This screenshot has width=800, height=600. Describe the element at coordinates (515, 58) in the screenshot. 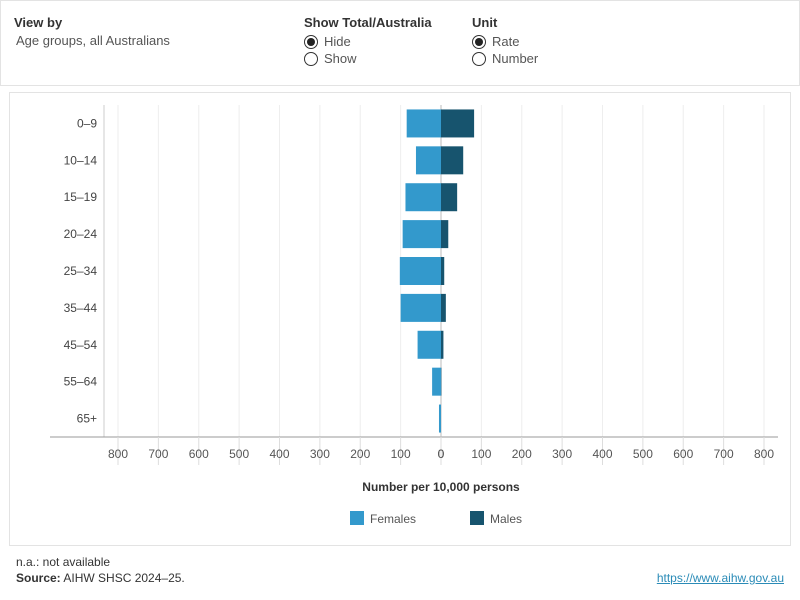

I see `unit-number-label: Number` at that location.